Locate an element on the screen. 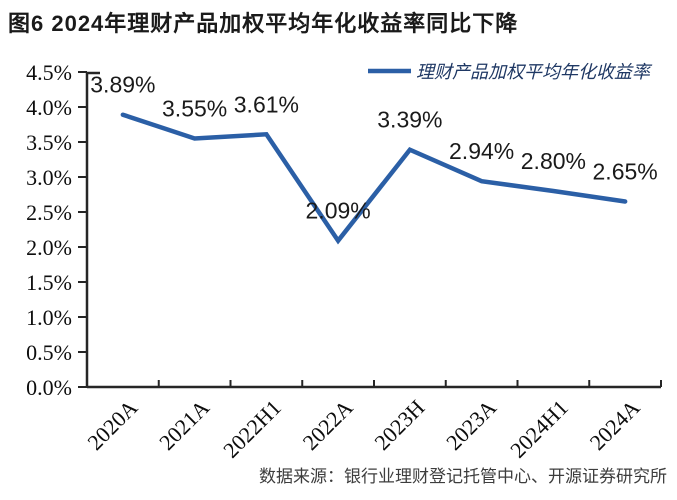 This screenshot has height=500, width=677. x-axis-category-label: 2023H is located at coordinates (399, 425).